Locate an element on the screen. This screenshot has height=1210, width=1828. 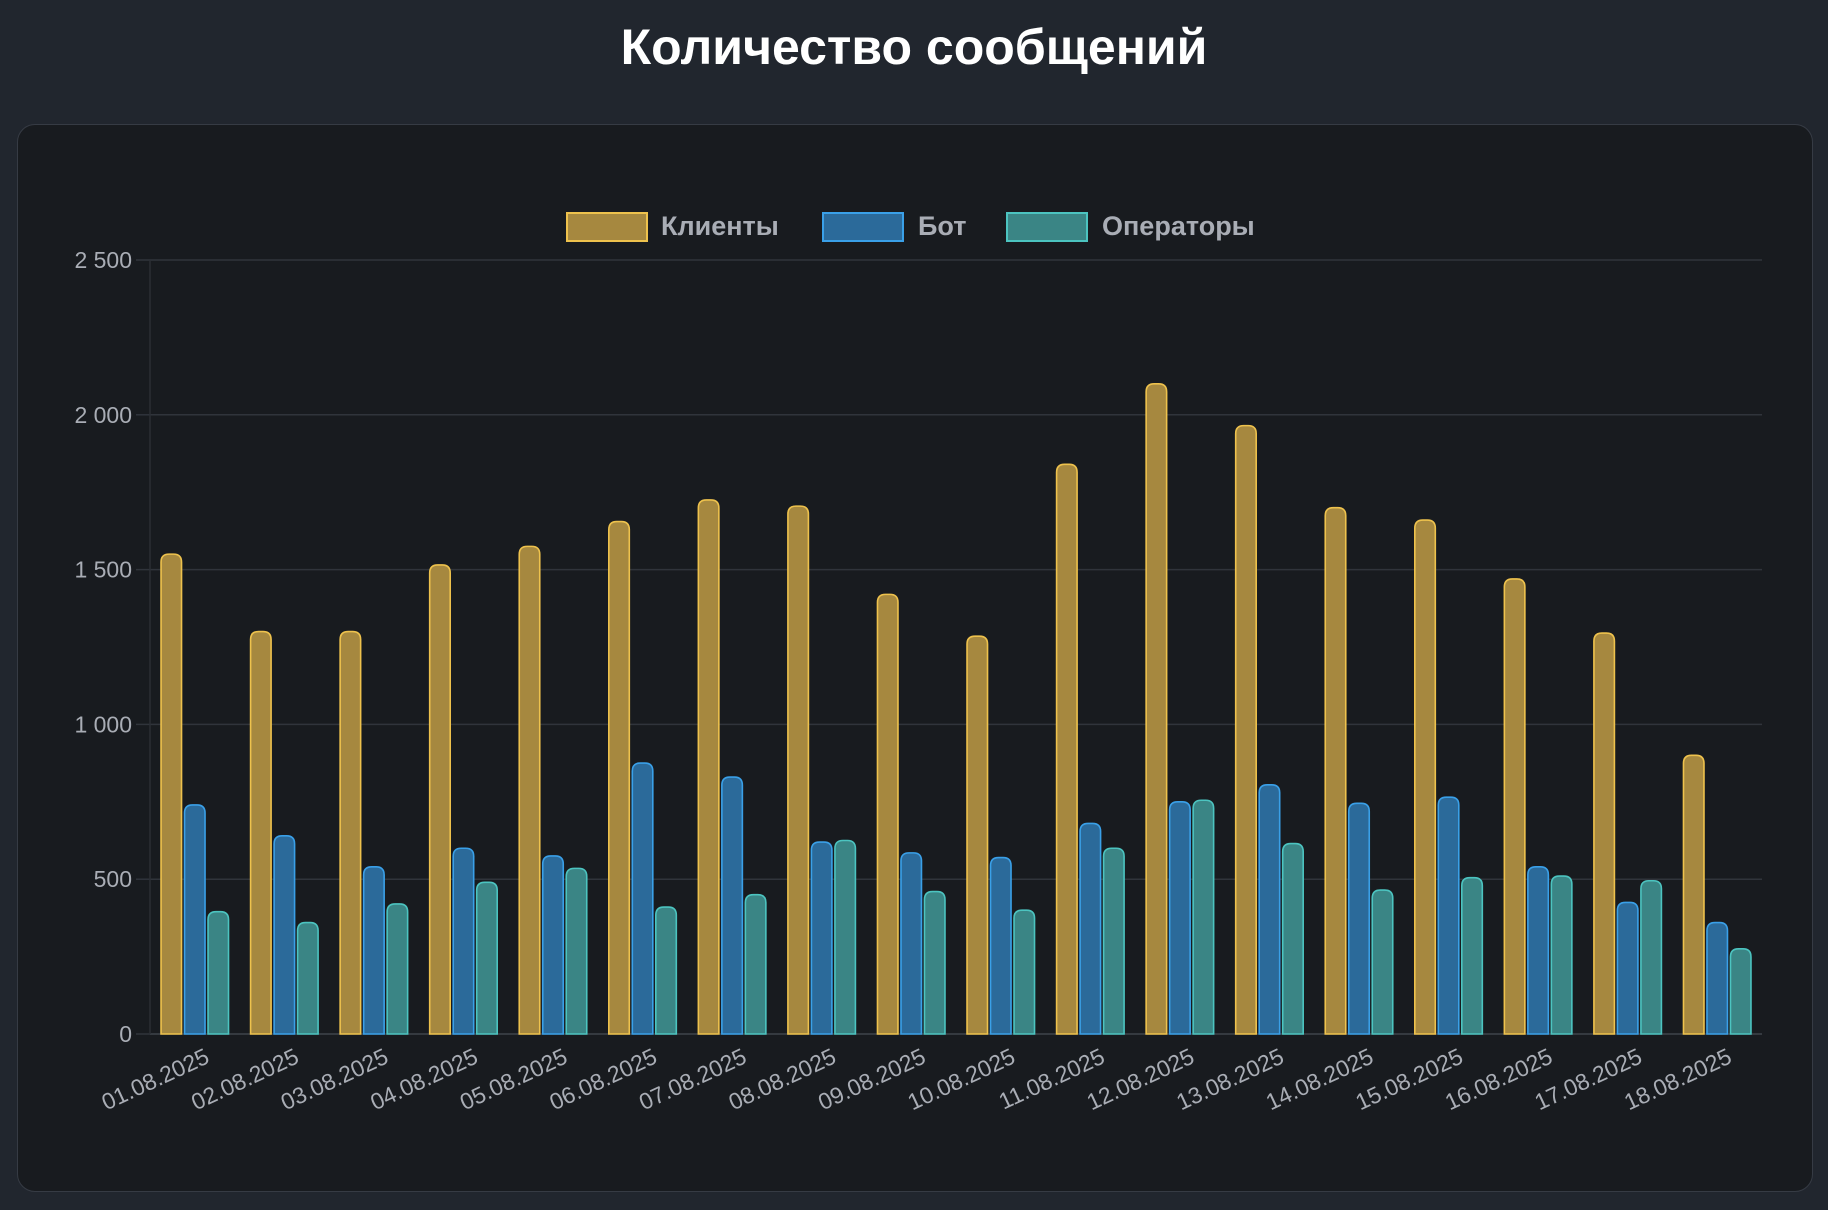
bar-operators: Операторы: 460 is located at coordinates (934, 962).